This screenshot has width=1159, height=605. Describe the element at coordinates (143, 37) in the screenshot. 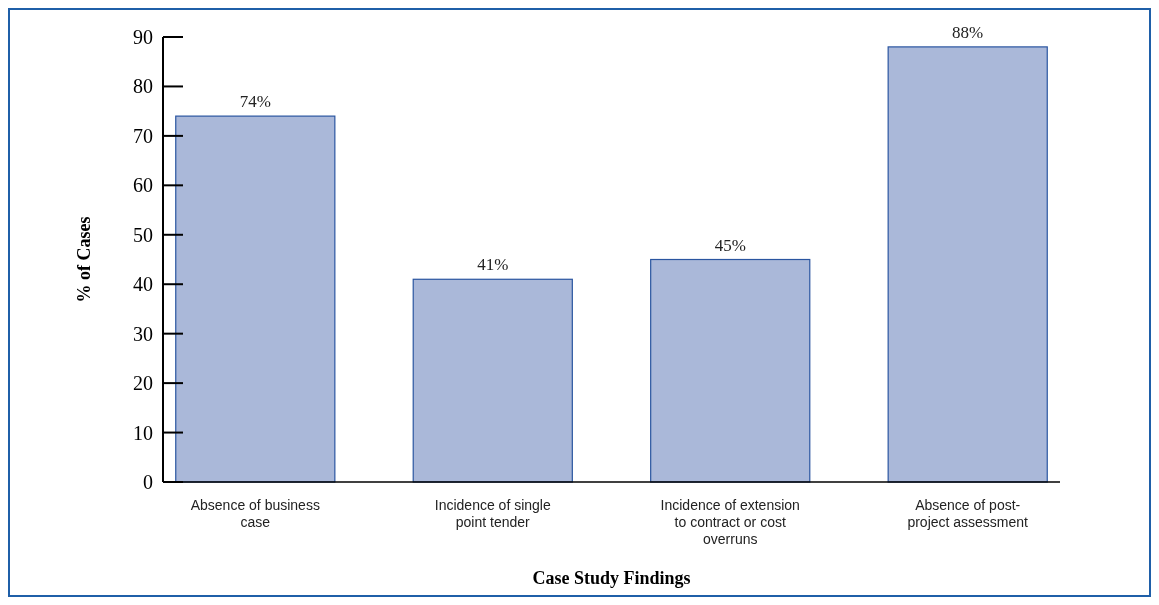

I see `y-tick-label: 90` at that location.